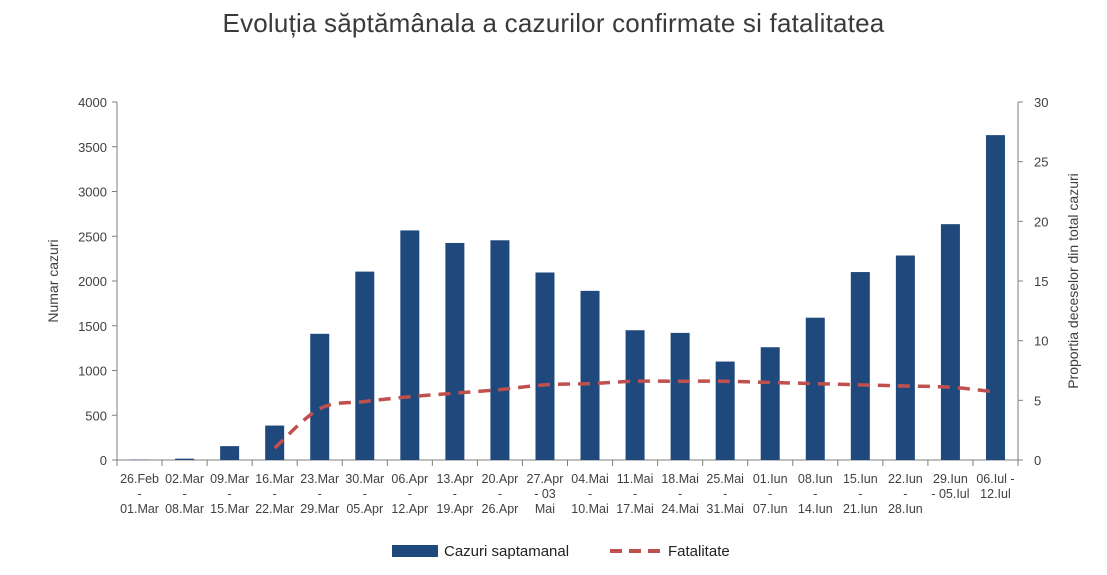 The width and height of the screenshot is (1107, 575). I want to click on category-label: 04.Mai, so click(590, 479).